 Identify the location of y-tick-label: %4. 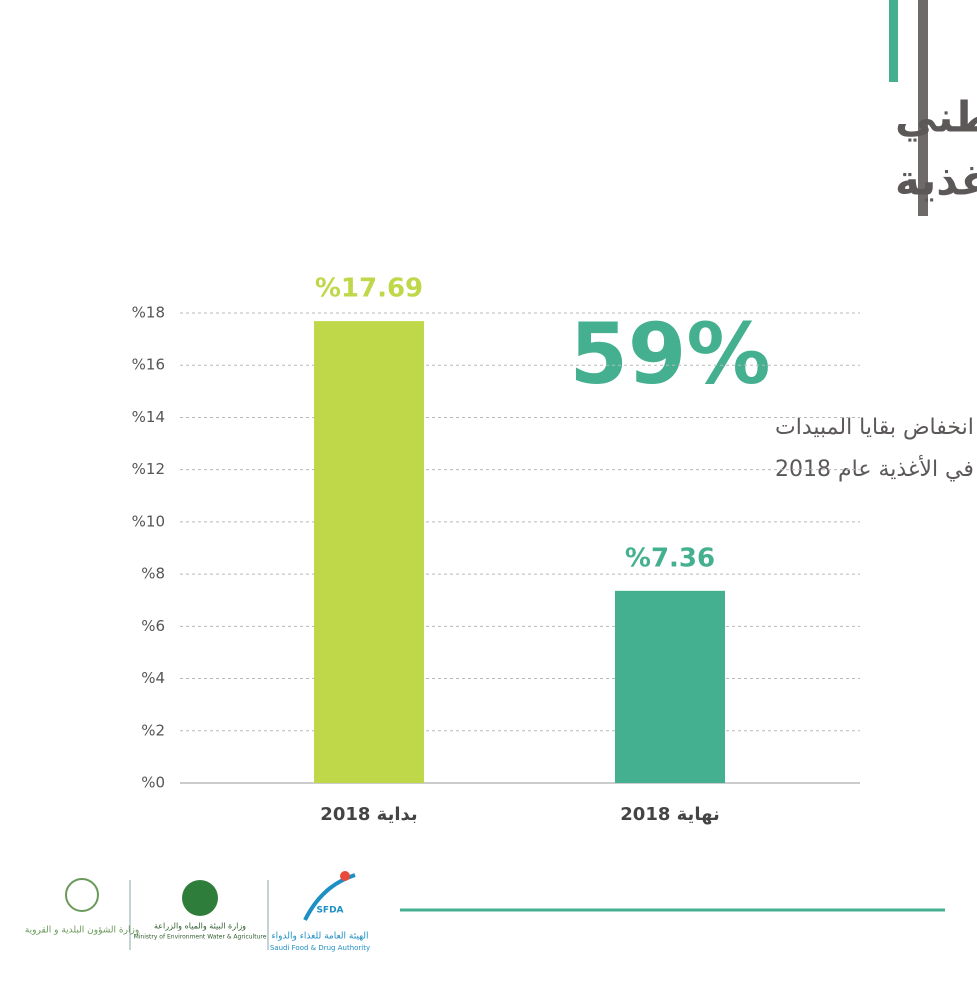
(153, 678).